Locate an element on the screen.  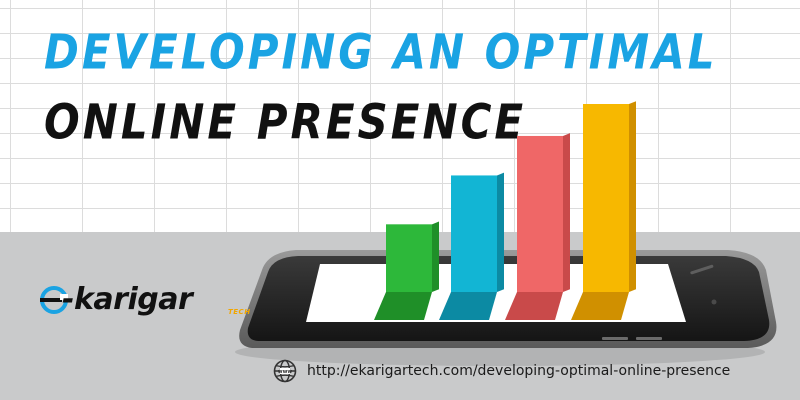
phone-speaker is located at coordinates (702, 269).